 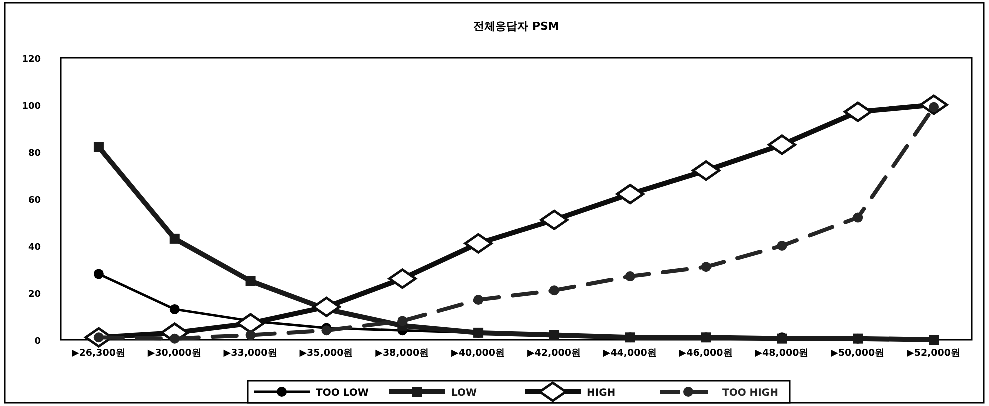 I want to click on x-tick-label: ▶40,000원, so click(x=479, y=353).